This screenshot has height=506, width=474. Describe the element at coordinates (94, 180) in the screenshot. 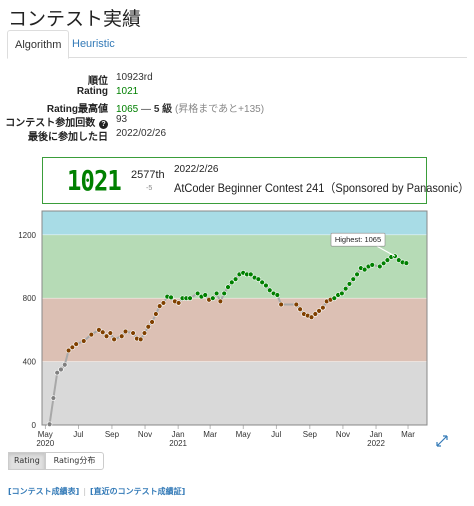

I see `card-rating: 1021` at that location.